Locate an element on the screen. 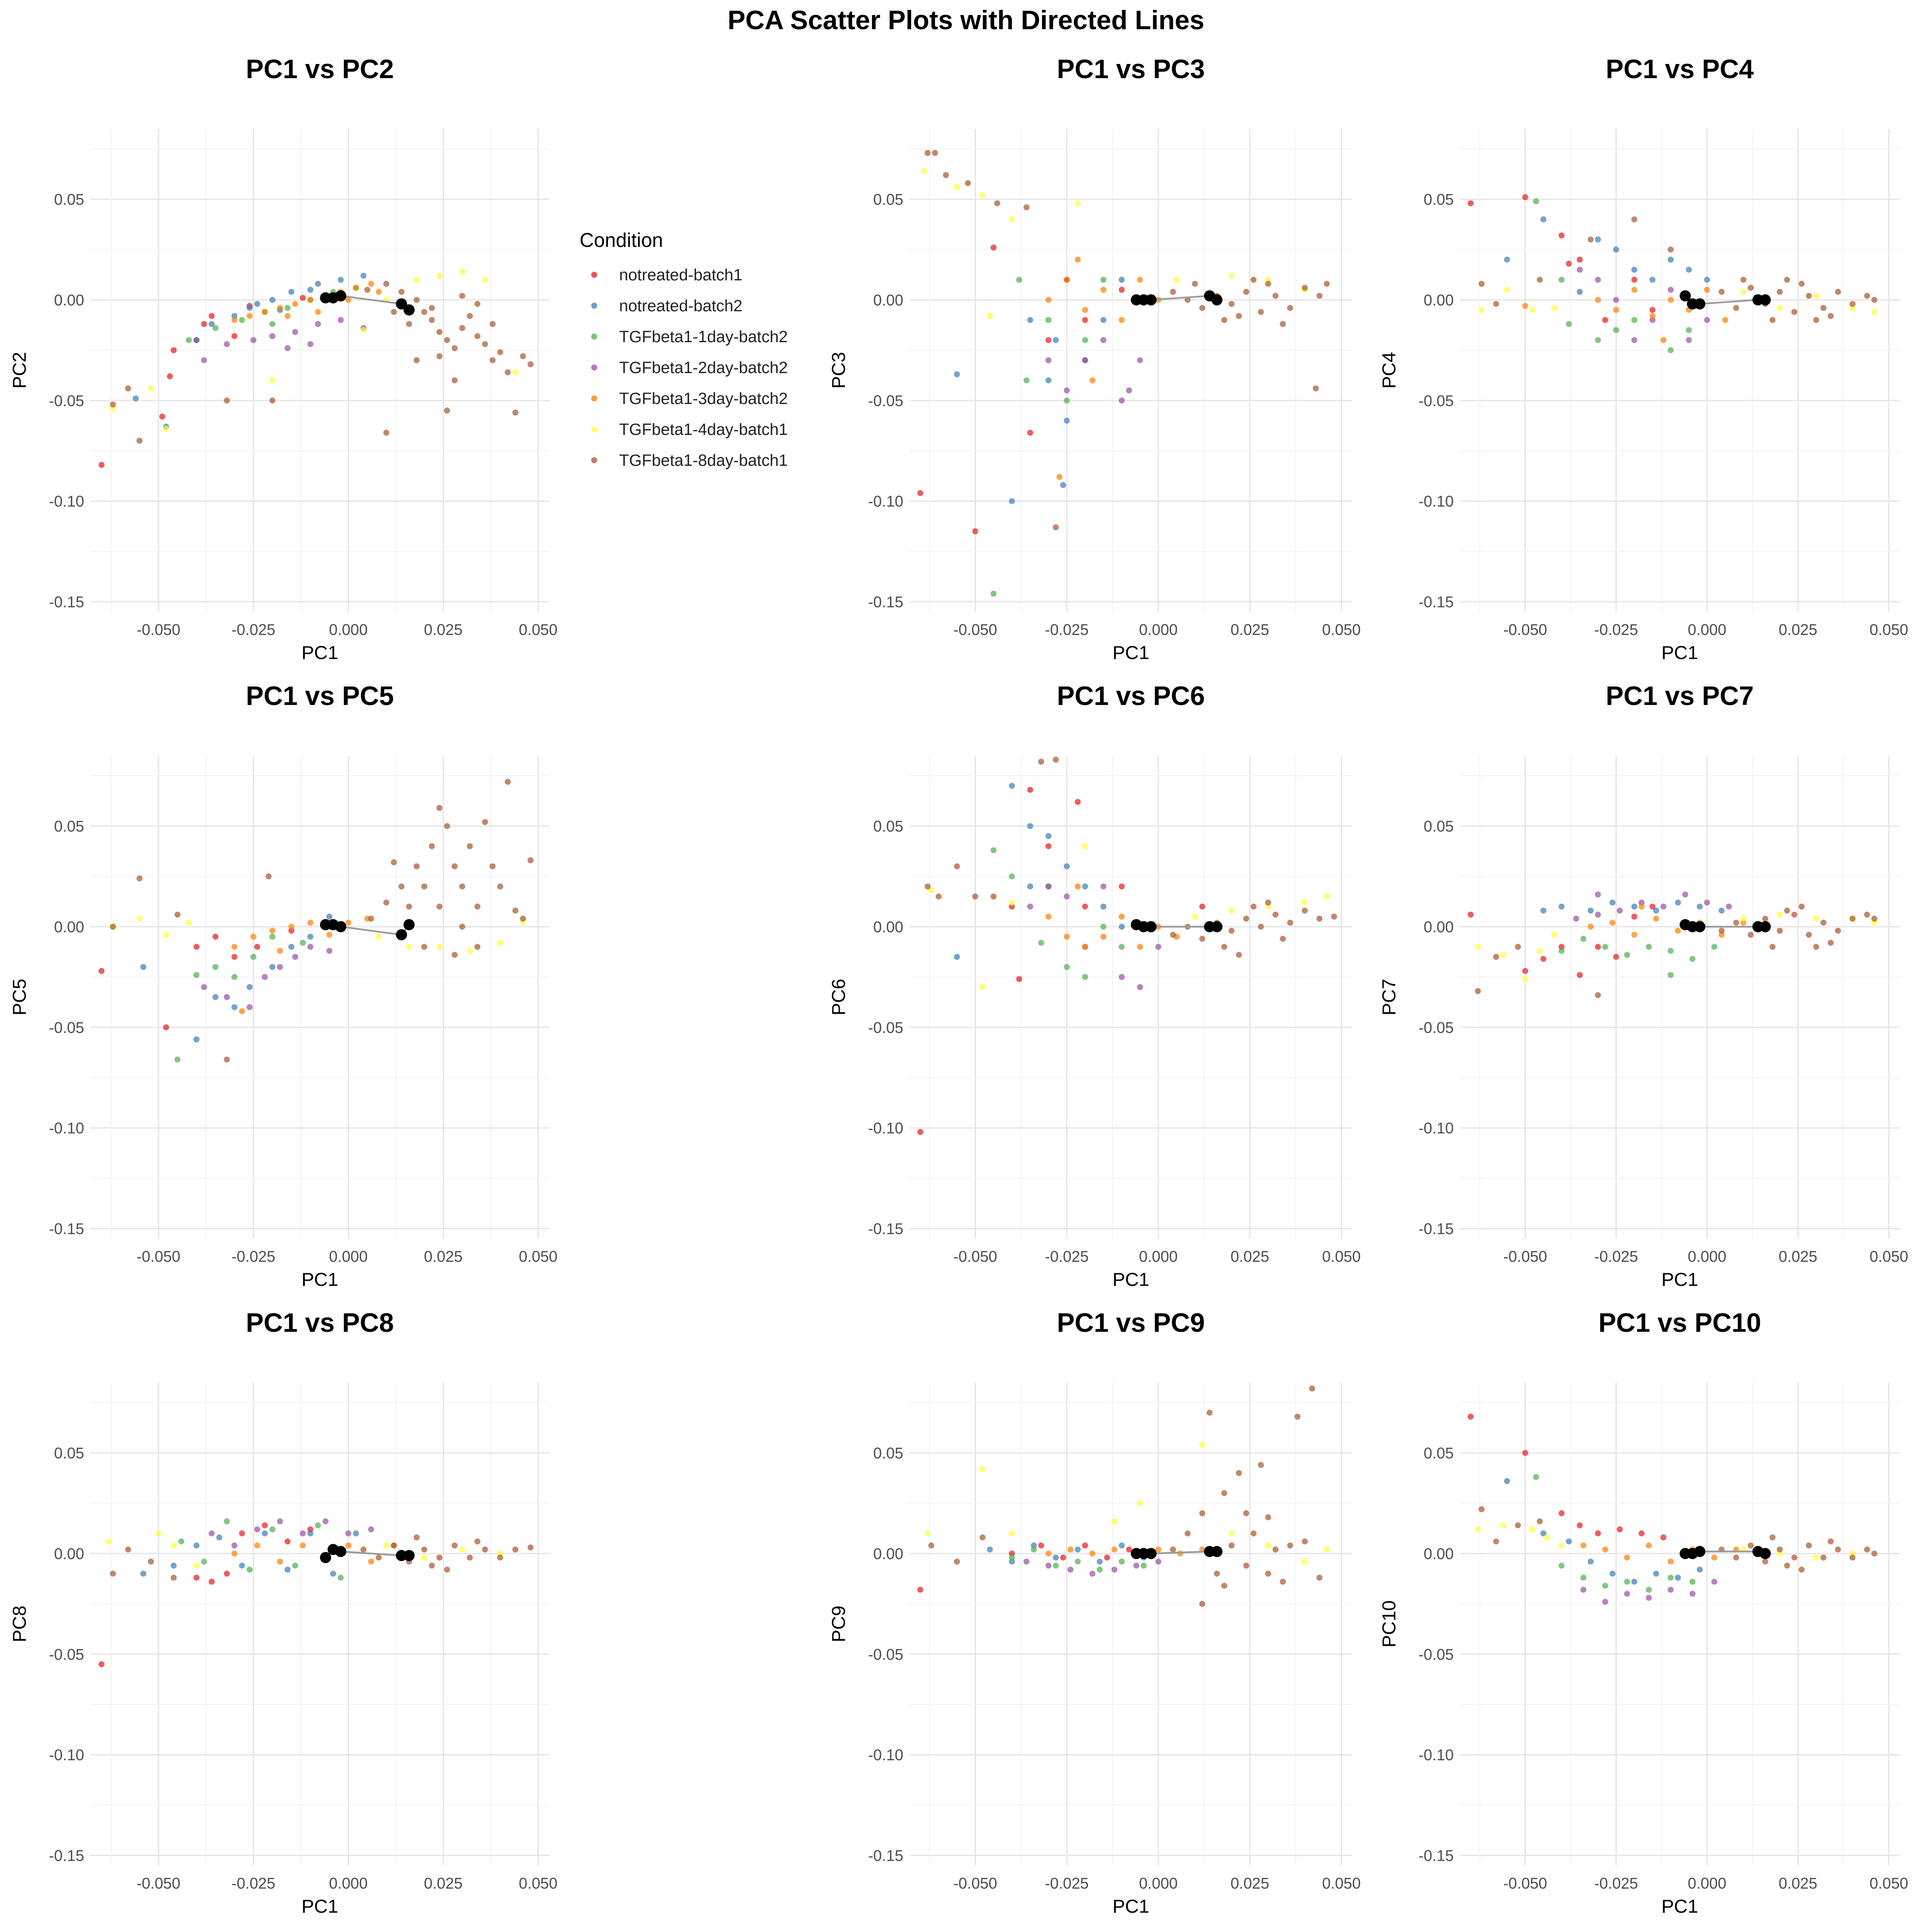 The width and height of the screenshot is (1932, 1932). y-axis-label: PC9 is located at coordinates (839, 1624).